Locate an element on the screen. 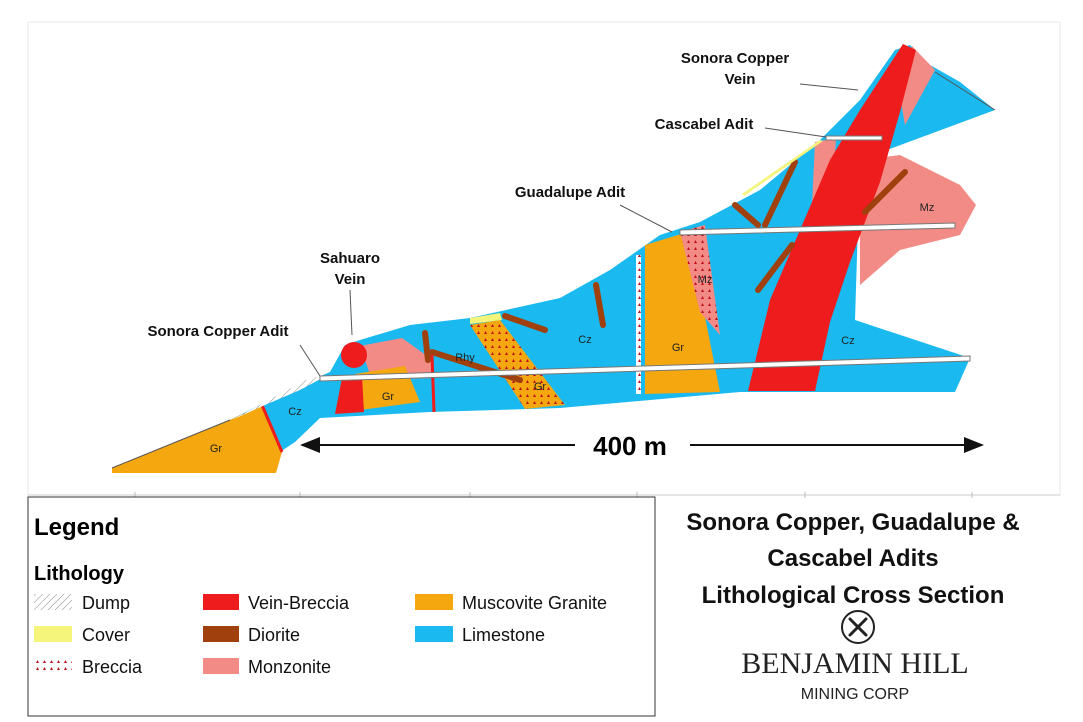 This screenshot has width=1083, height=722. legend-title: Legend is located at coordinates (76, 527).